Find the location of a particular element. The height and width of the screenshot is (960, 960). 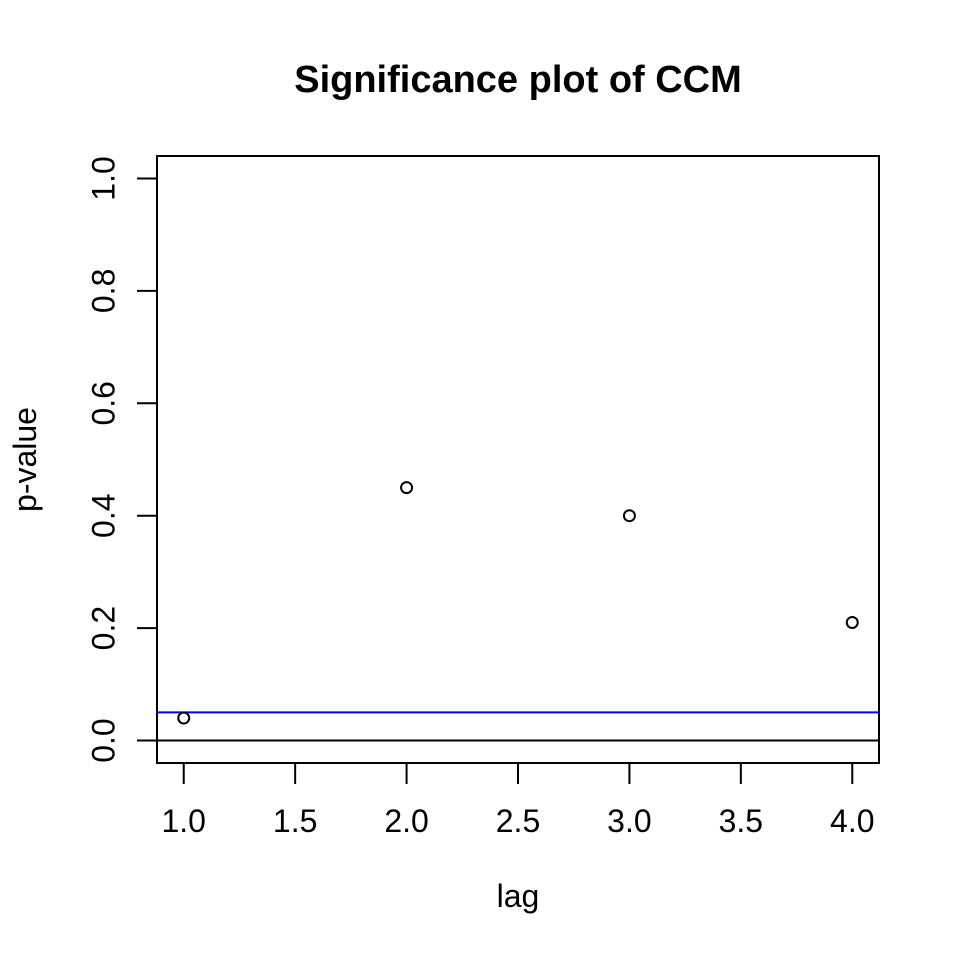

x-tick-label: 2.0 is located at coordinates (406, 821).